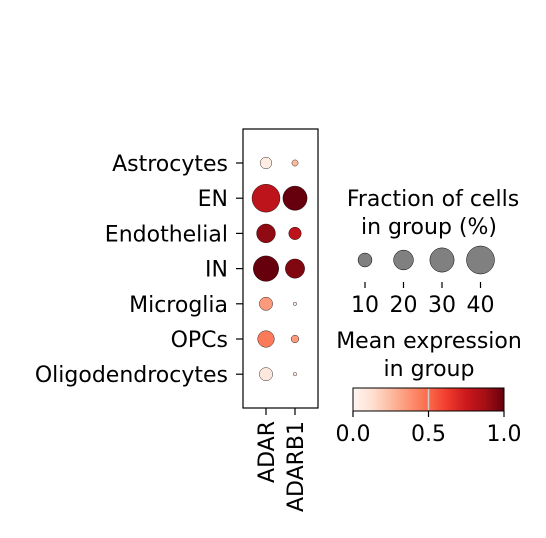  Describe the element at coordinates (279, 269) in the screenshot. I see `dots` at that location.